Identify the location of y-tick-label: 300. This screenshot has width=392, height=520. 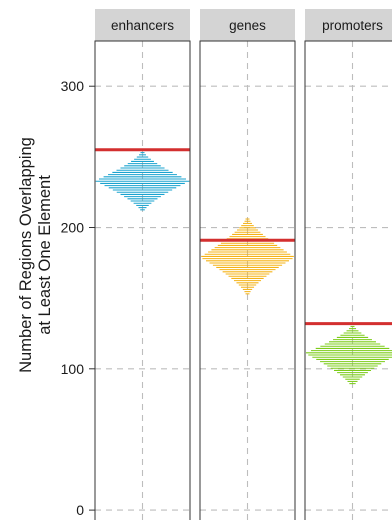
(73, 86).